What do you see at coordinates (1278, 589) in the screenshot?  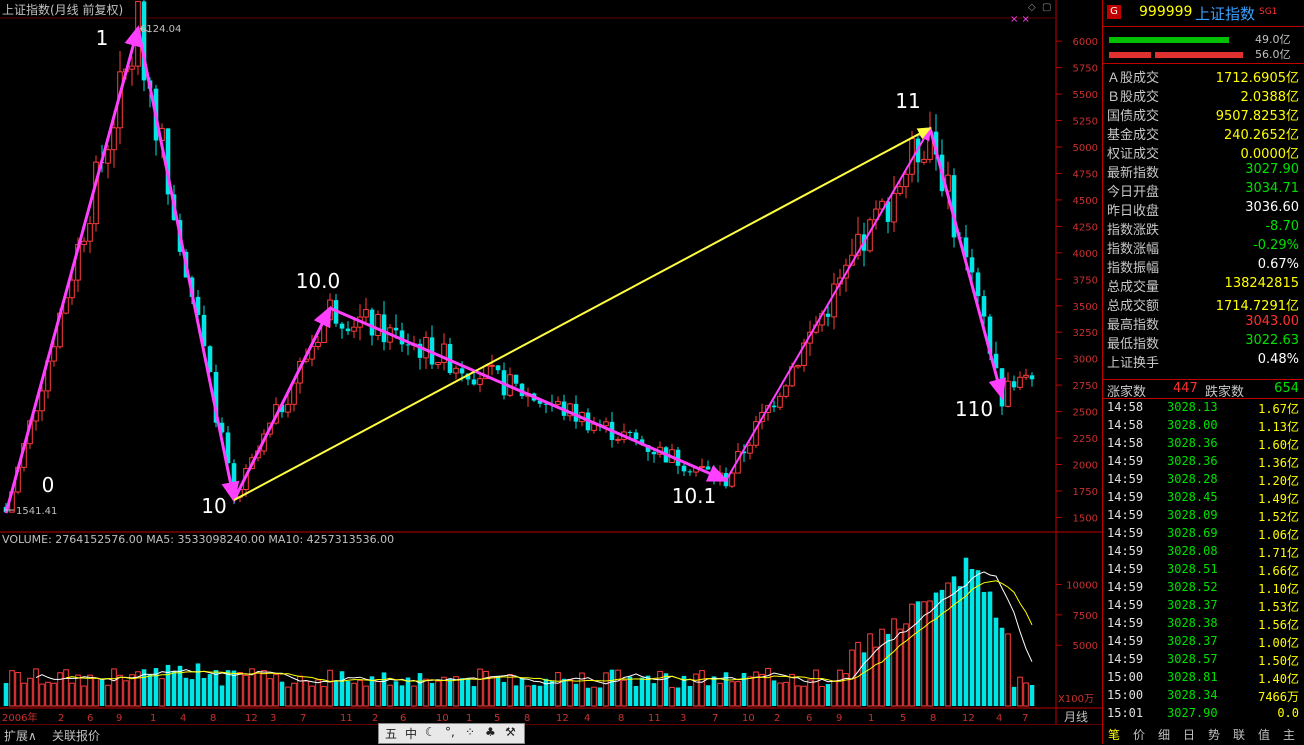 I see `tick-volume: 1.10亿` at bounding box center [1278, 589].